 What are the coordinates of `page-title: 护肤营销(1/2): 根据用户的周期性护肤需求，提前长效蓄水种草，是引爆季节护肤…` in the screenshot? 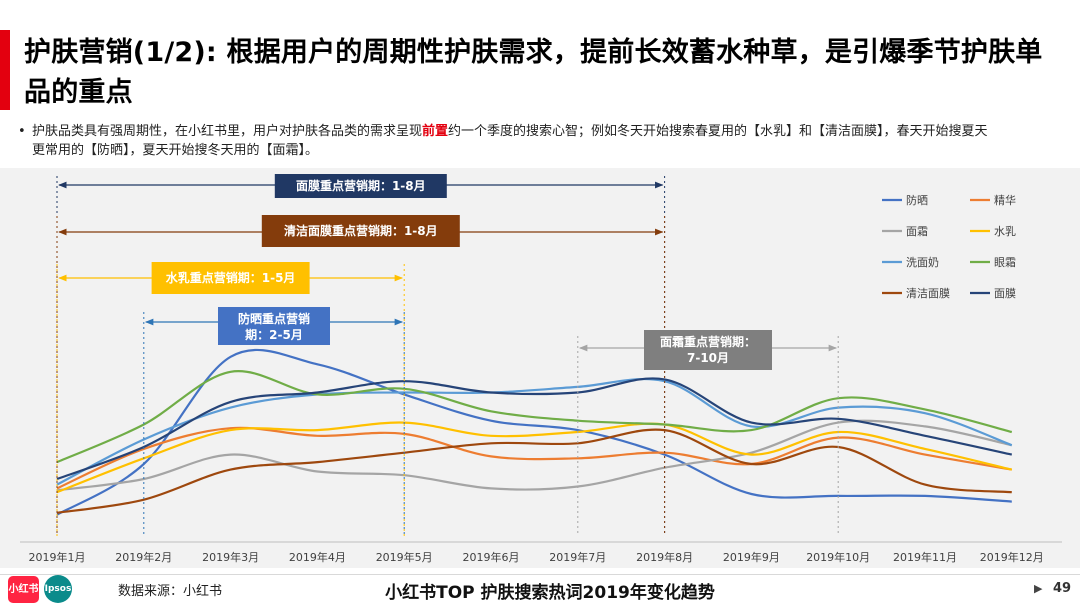 It's located at (533, 72).